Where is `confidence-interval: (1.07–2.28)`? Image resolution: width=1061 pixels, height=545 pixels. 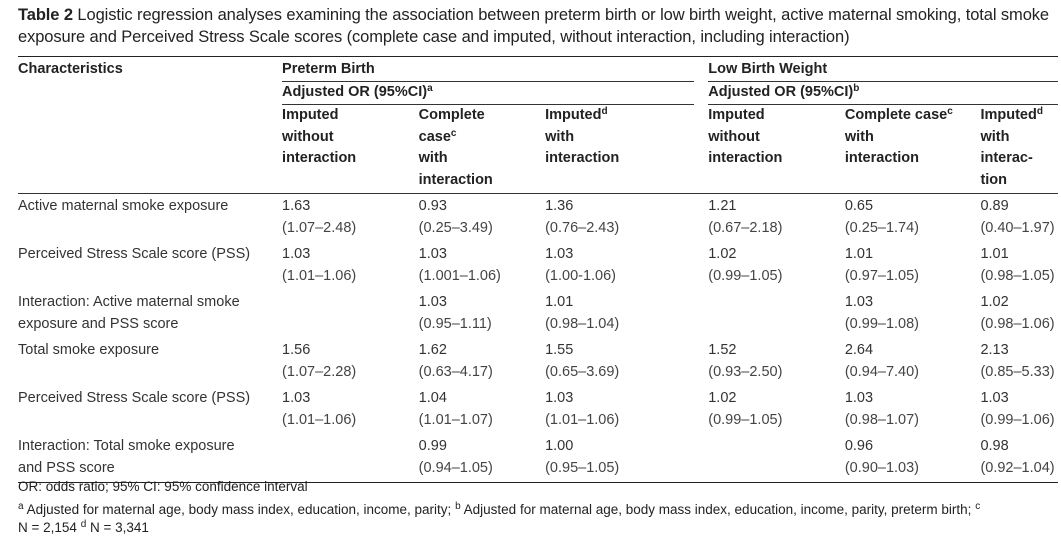 confidence-interval: (1.07–2.28) is located at coordinates (319, 371).